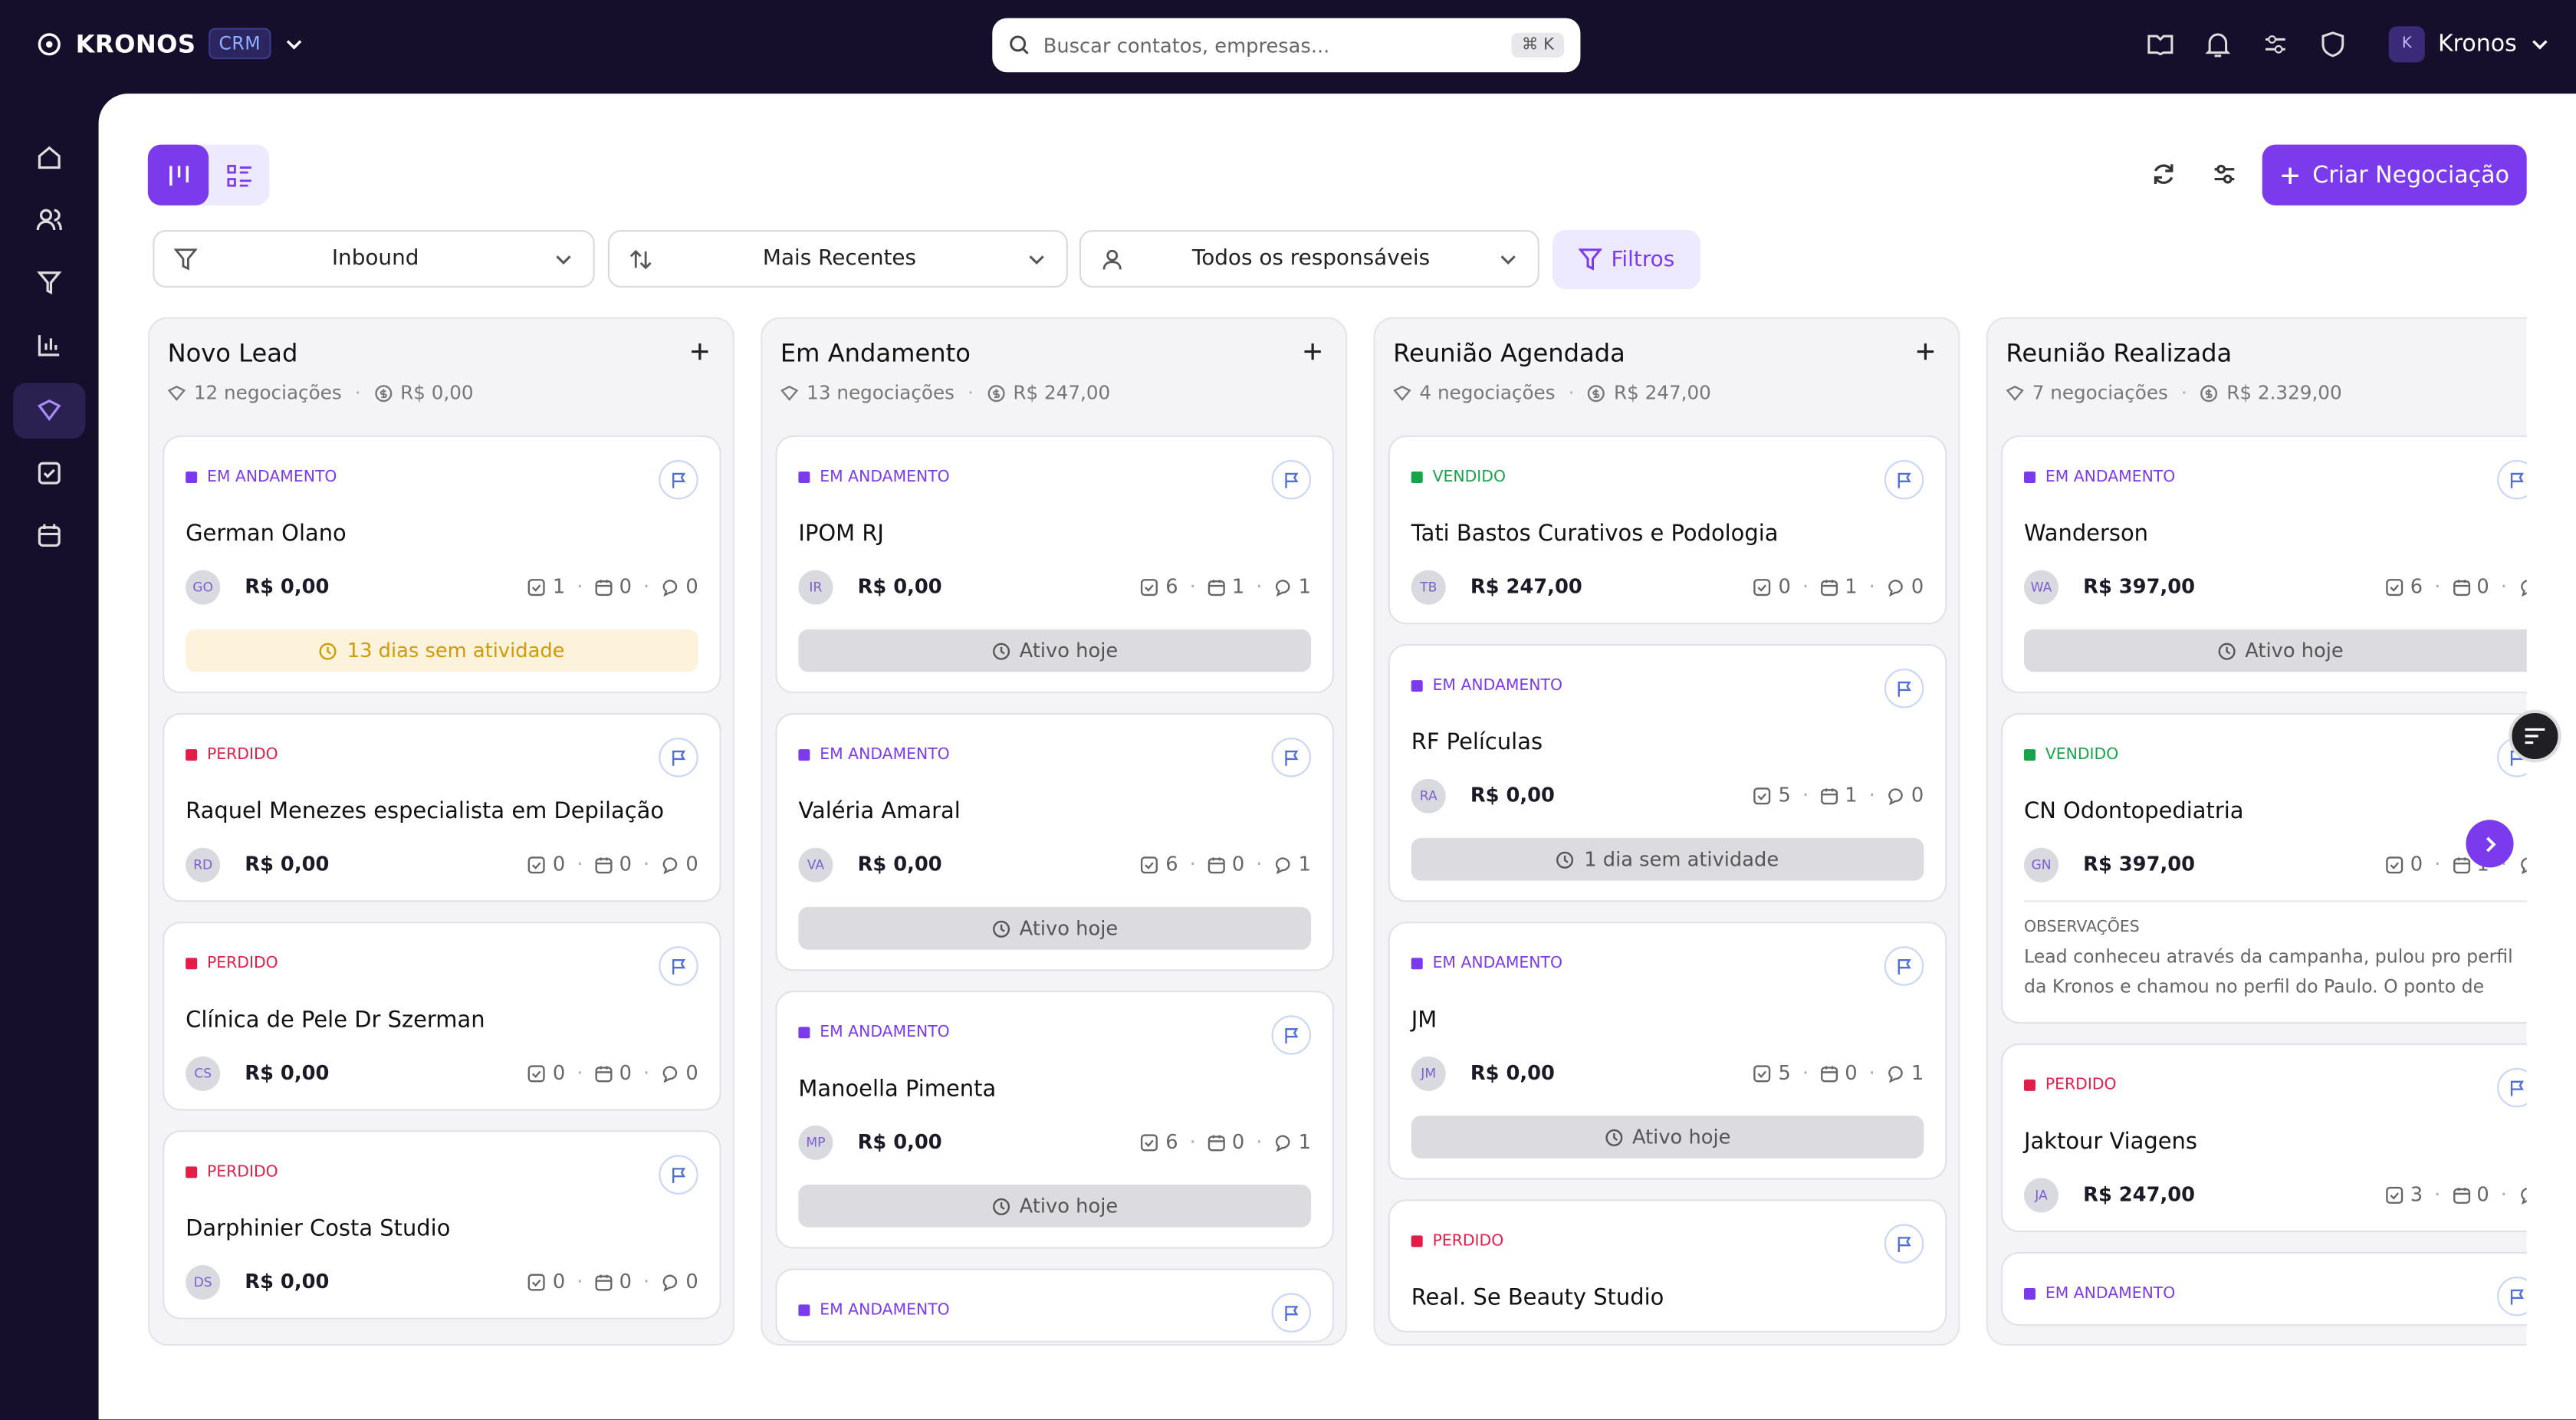 This screenshot has width=2576, height=1420. I want to click on search-box: Buscar contatos, empresas... ⌘ K, so click(1286, 45).